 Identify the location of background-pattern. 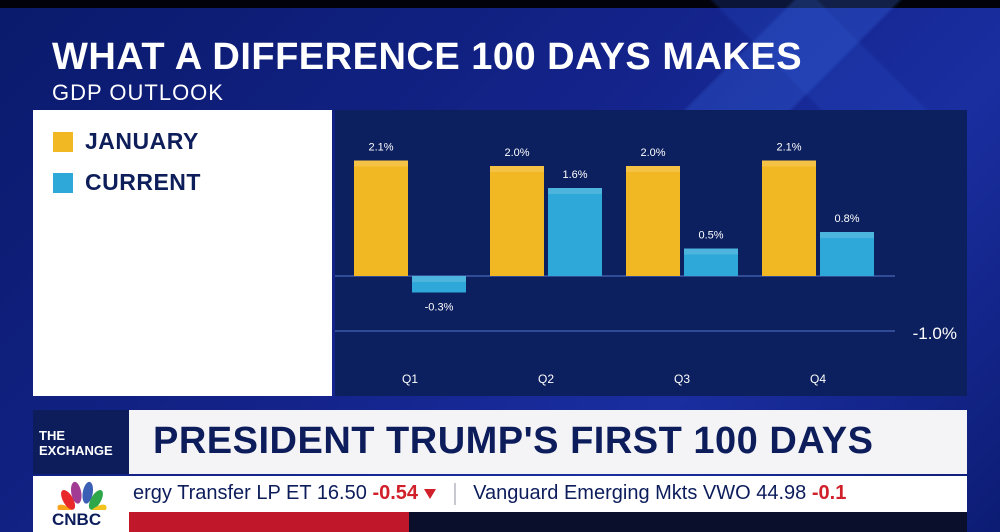
(790, 55).